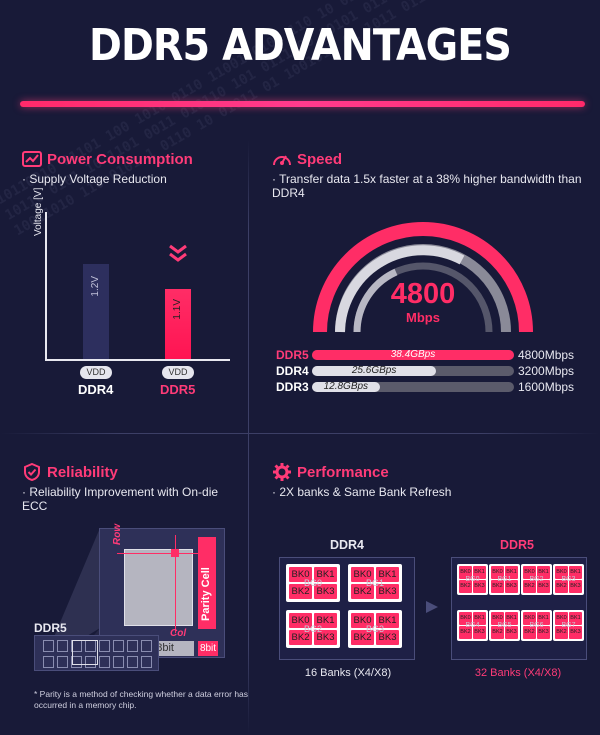 The width and height of the screenshot is (600, 735). I want to click on ecc-row-line, so click(162, 553).